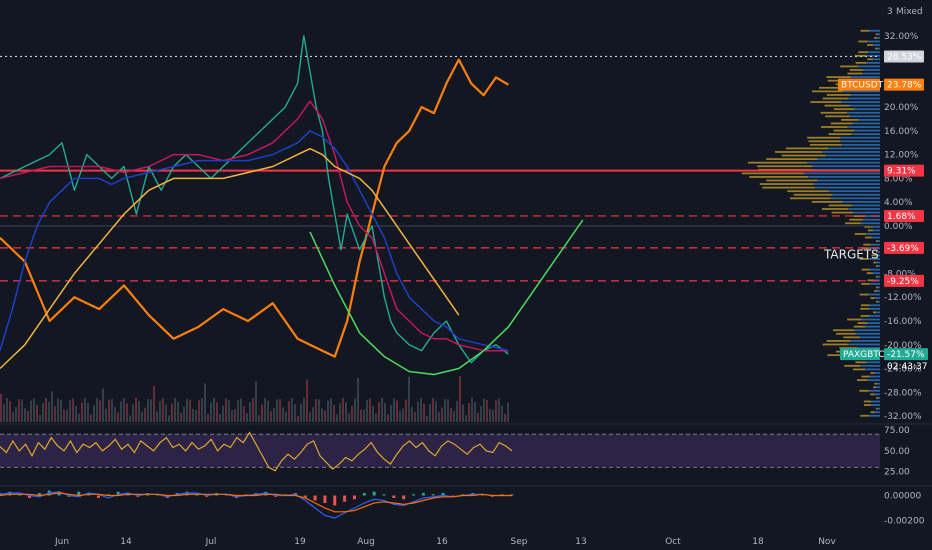  What do you see at coordinates (673, 542) in the screenshot?
I see `x-tick-label: Oct` at bounding box center [673, 542].